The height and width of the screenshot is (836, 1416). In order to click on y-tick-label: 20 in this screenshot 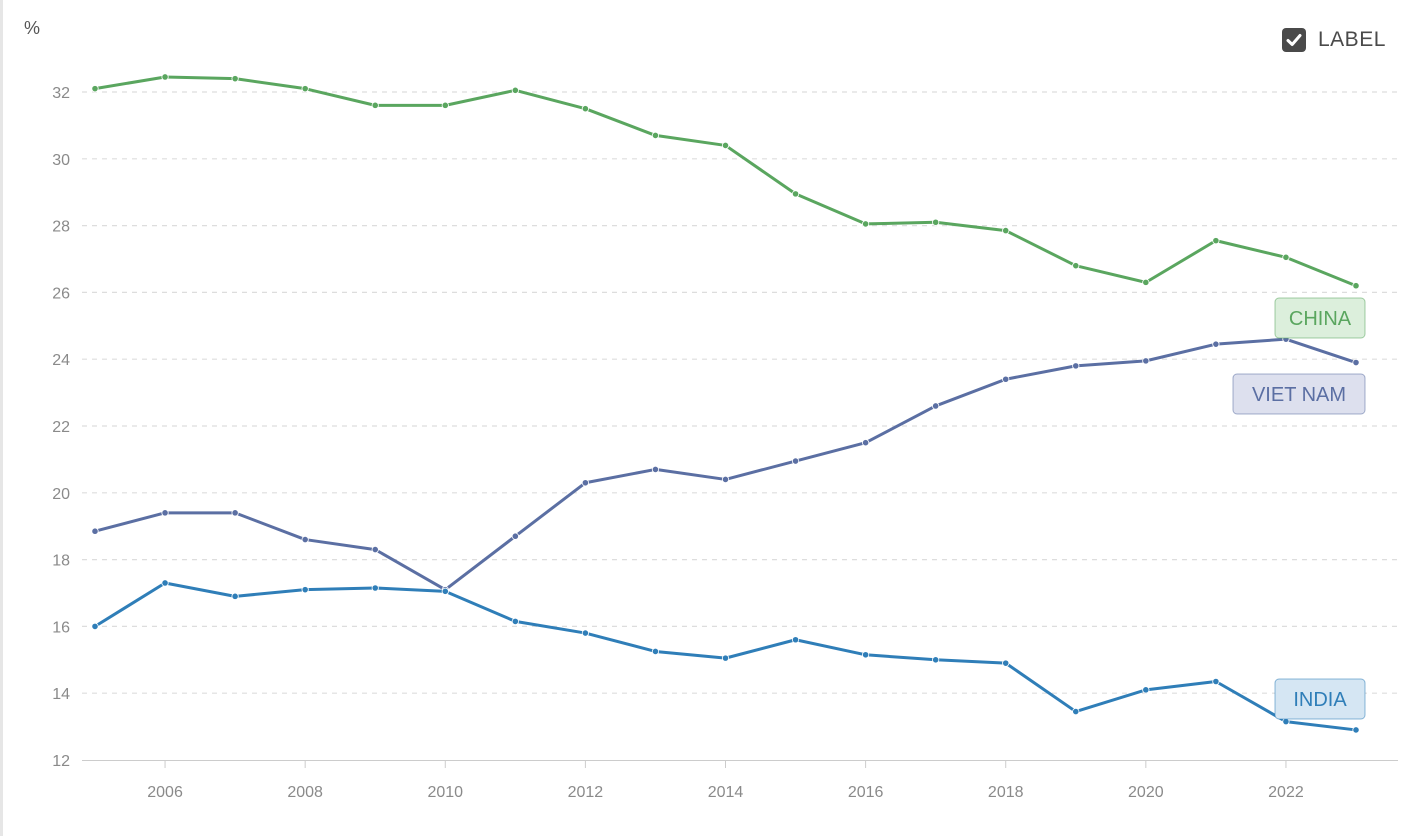, I will do `click(61, 494)`.